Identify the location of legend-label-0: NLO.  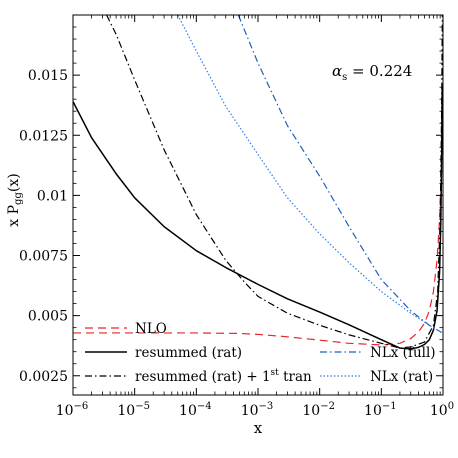
(151, 329).